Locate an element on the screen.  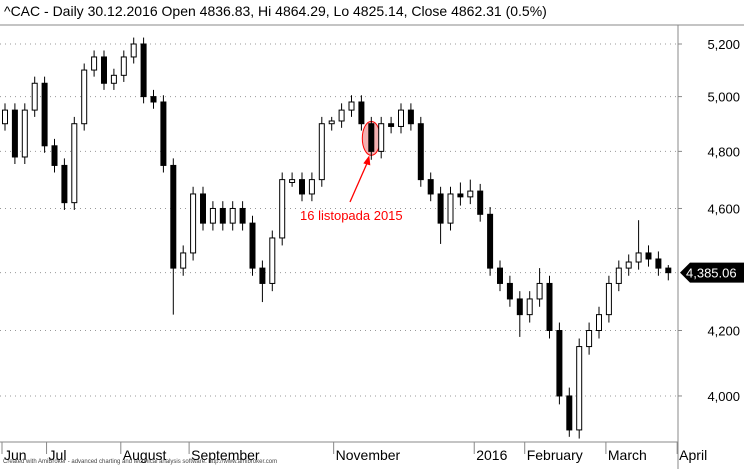
x-tick-label: September is located at coordinates (225, 455).